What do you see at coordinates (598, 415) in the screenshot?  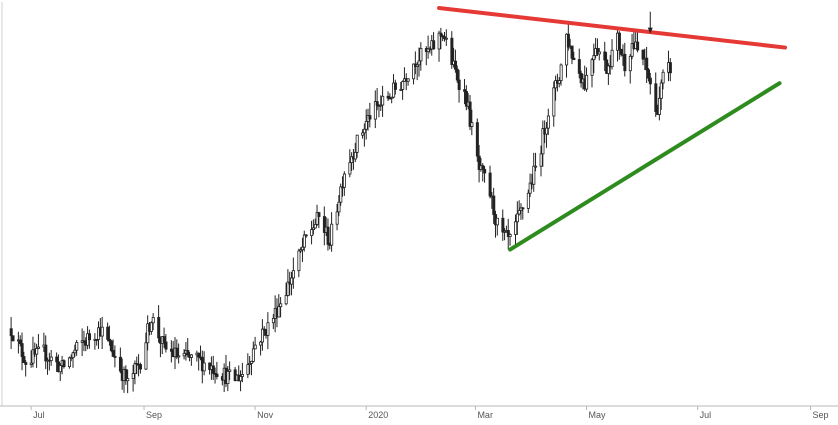 I see `x-tick-label: May` at bounding box center [598, 415].